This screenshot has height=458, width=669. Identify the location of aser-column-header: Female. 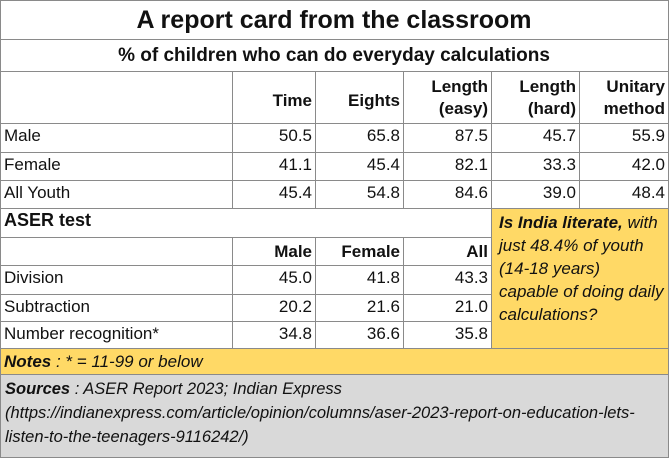
(360, 252).